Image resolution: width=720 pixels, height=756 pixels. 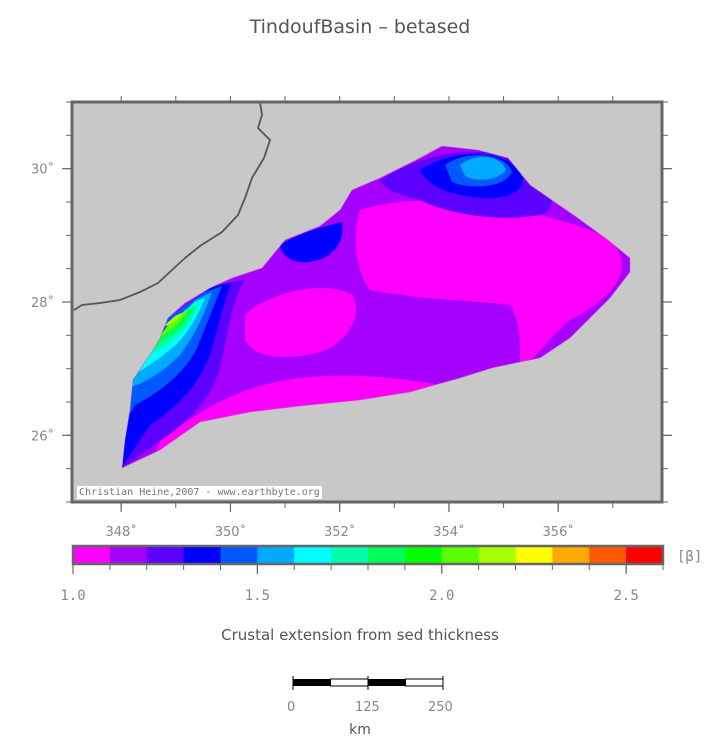 I want to click on colorbar-tick-label: 2.0, so click(x=441, y=596).